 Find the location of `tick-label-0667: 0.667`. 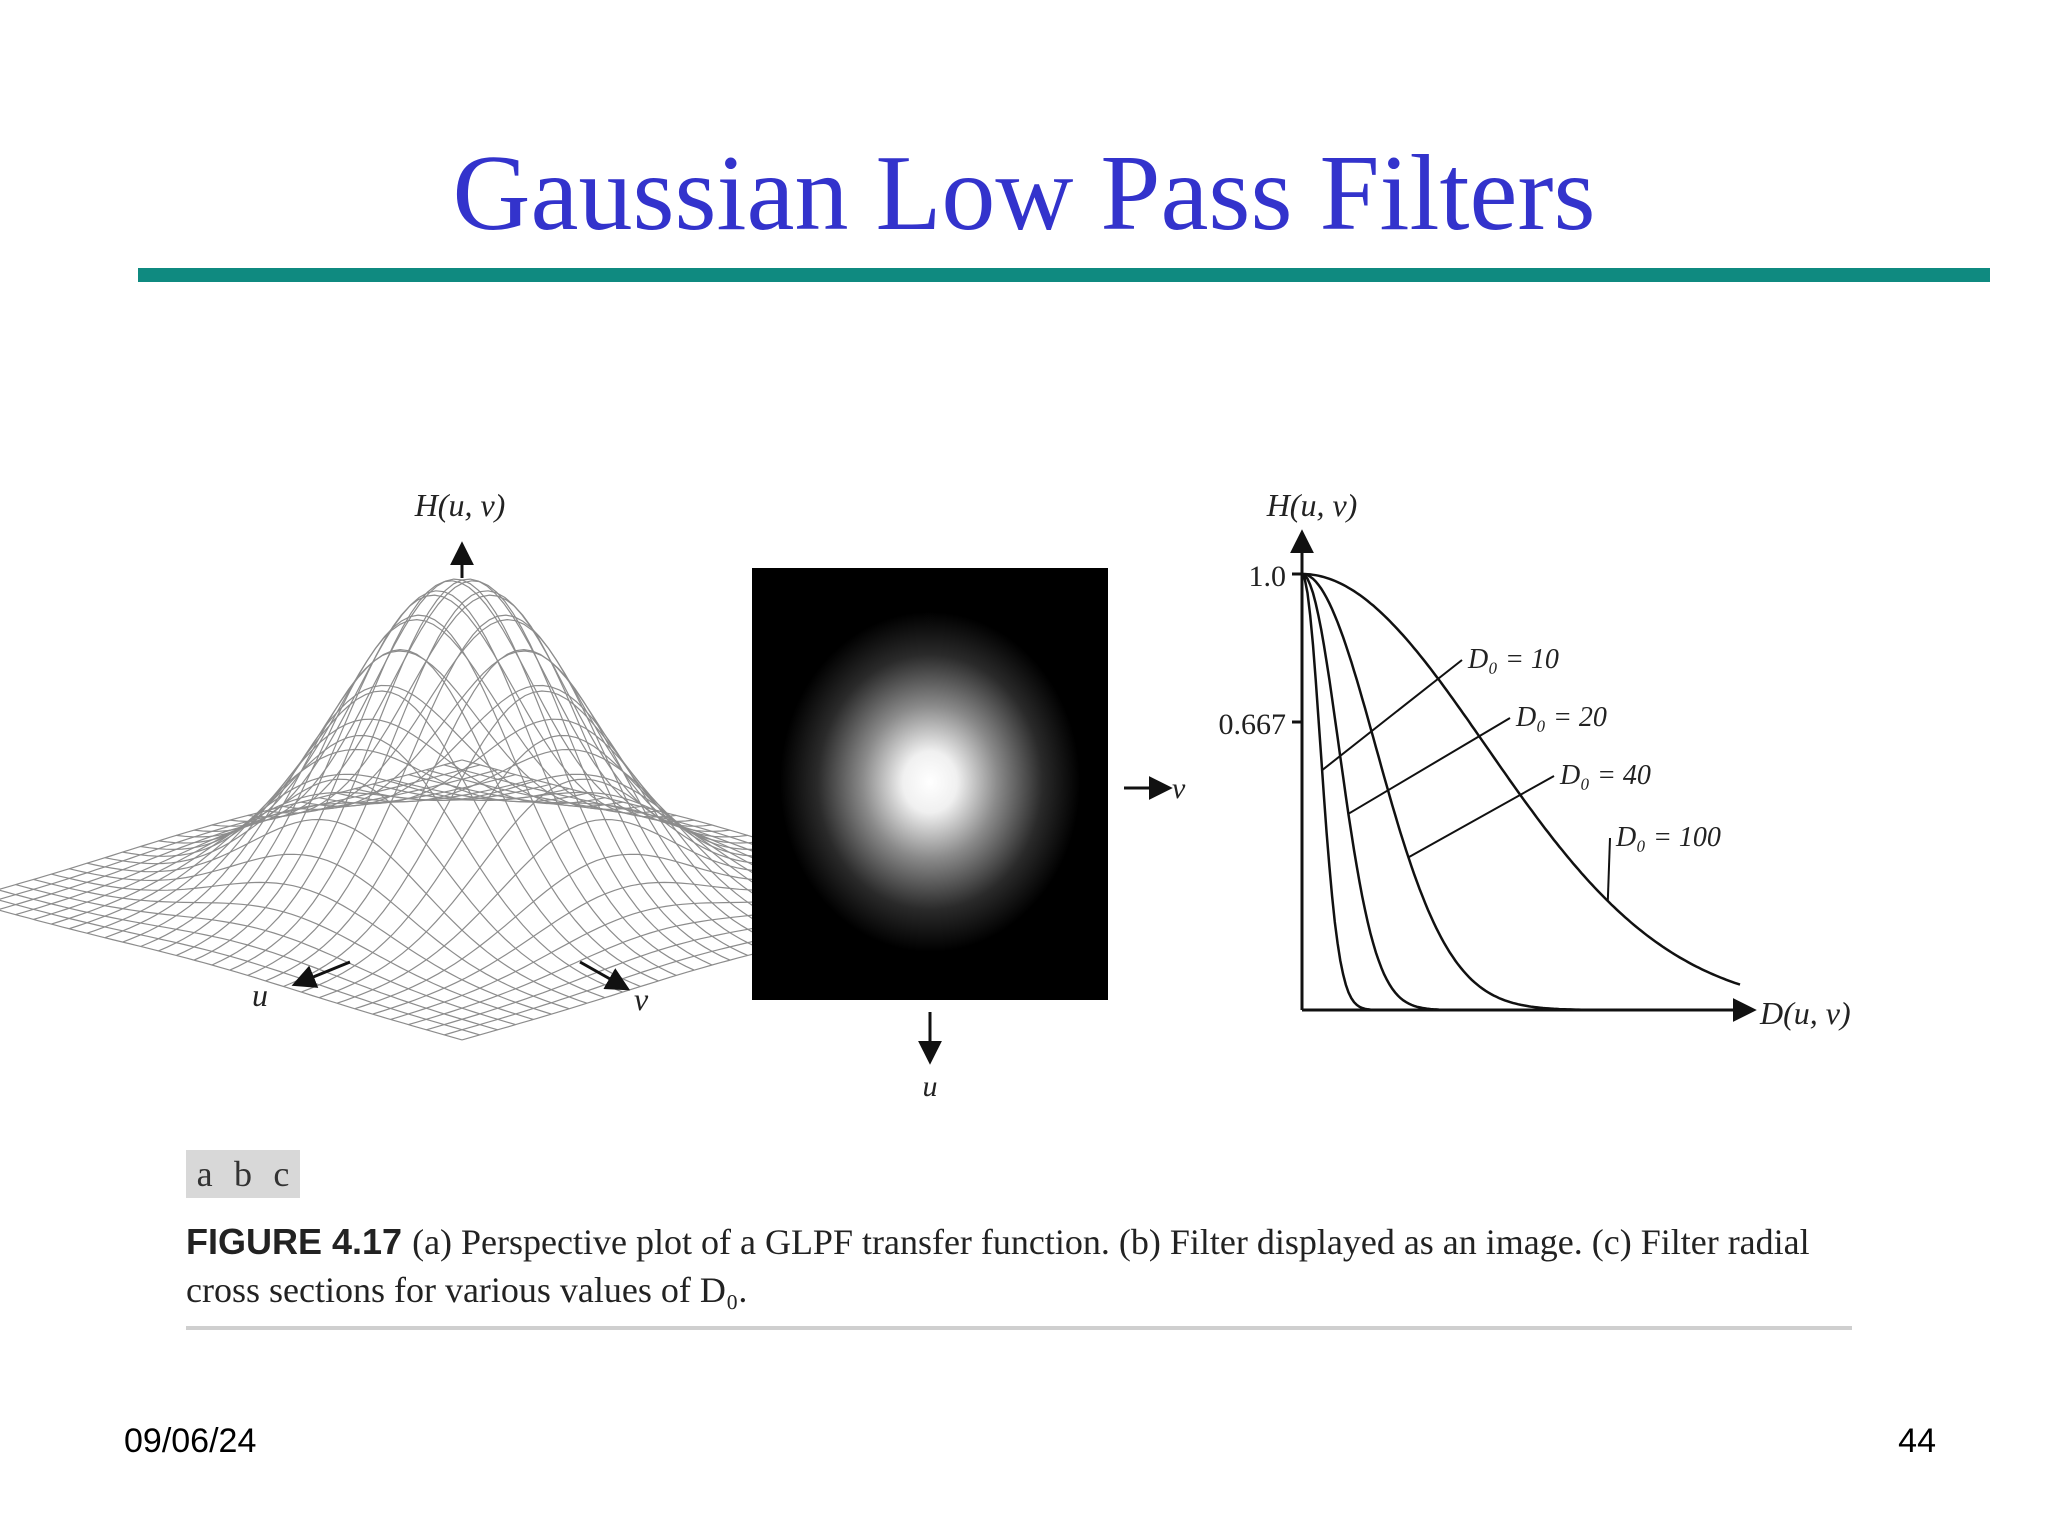

tick-label-0667: 0.667 is located at coordinates (1253, 724).